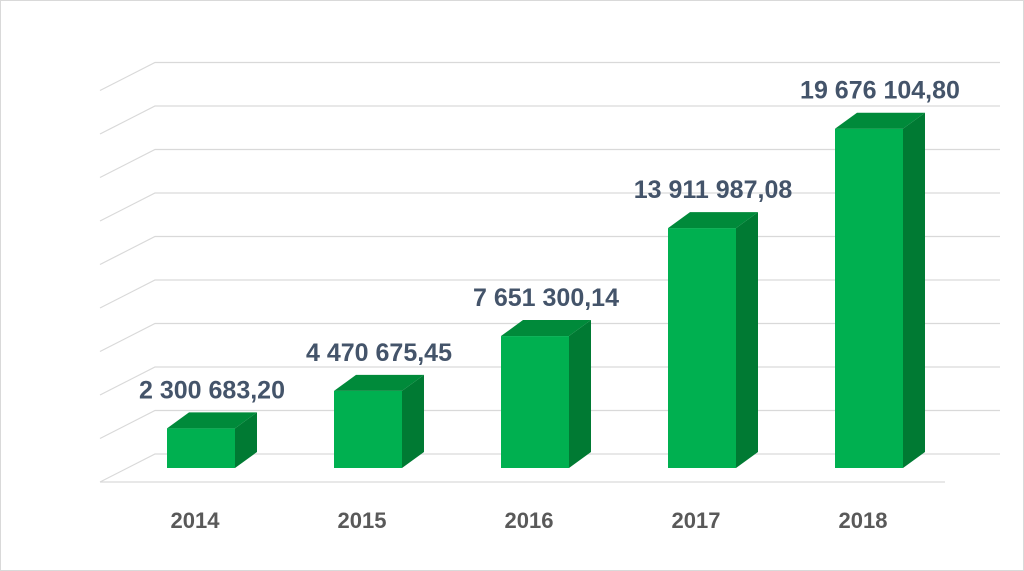 This screenshot has height=571, width=1024. Describe the element at coordinates (196, 520) in the screenshot. I see `x-tick-label: 2014` at that location.